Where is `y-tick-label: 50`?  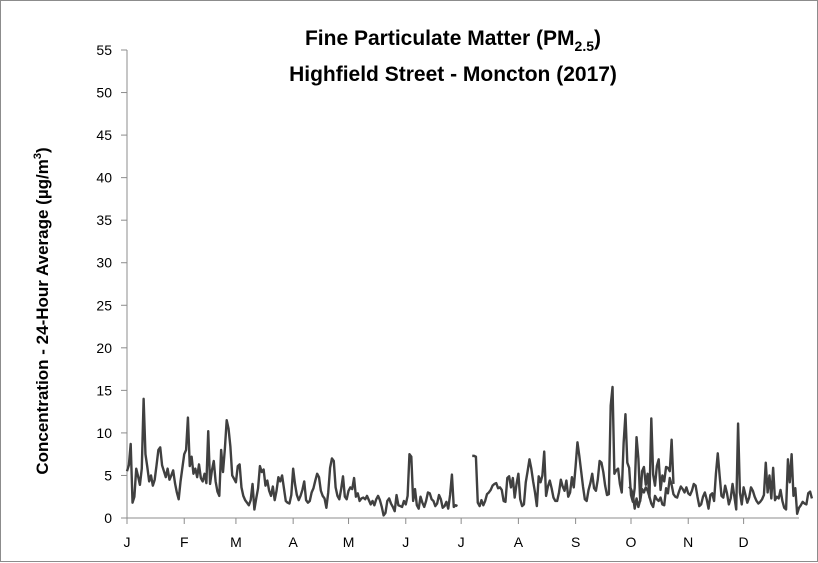
y-tick-label: 50 is located at coordinates (104, 93).